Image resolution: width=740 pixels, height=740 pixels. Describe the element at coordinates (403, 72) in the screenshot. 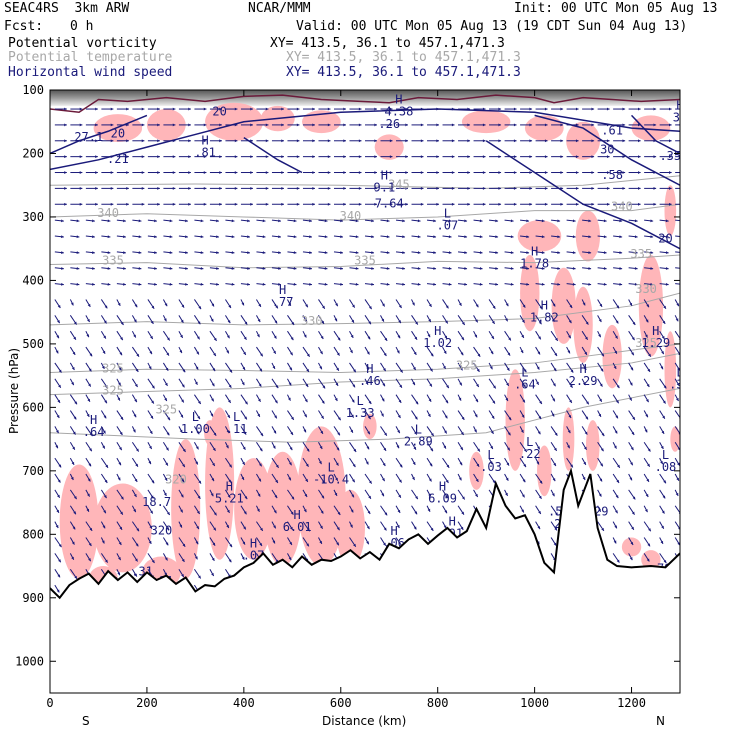

I see `legend-wind-xy: XY= 413.5, 36.1 to 457.1,471.3` at that location.